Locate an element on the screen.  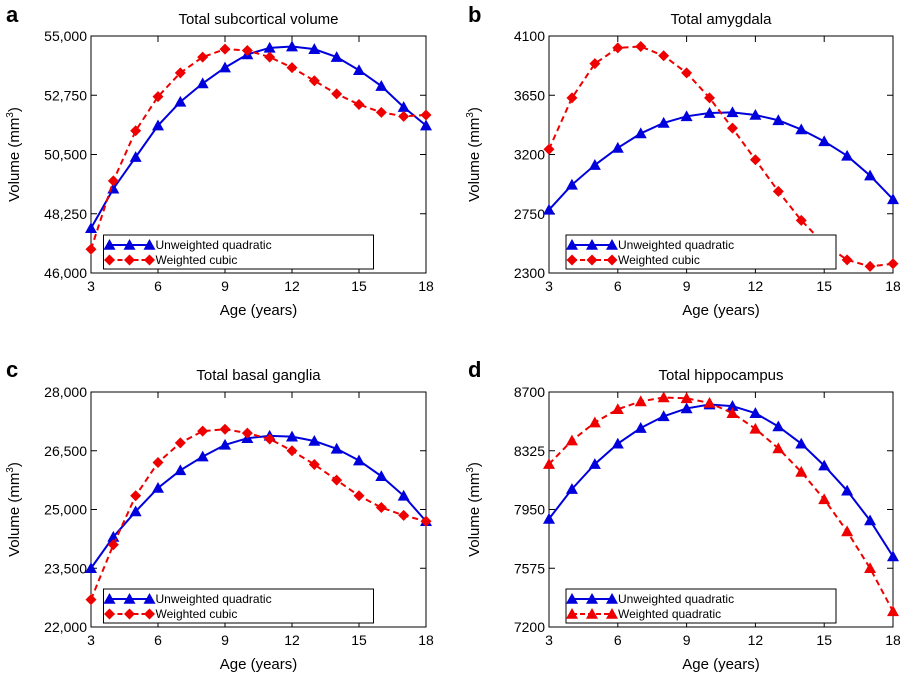
x-tick-label: 12 is located at coordinates (756, 640).